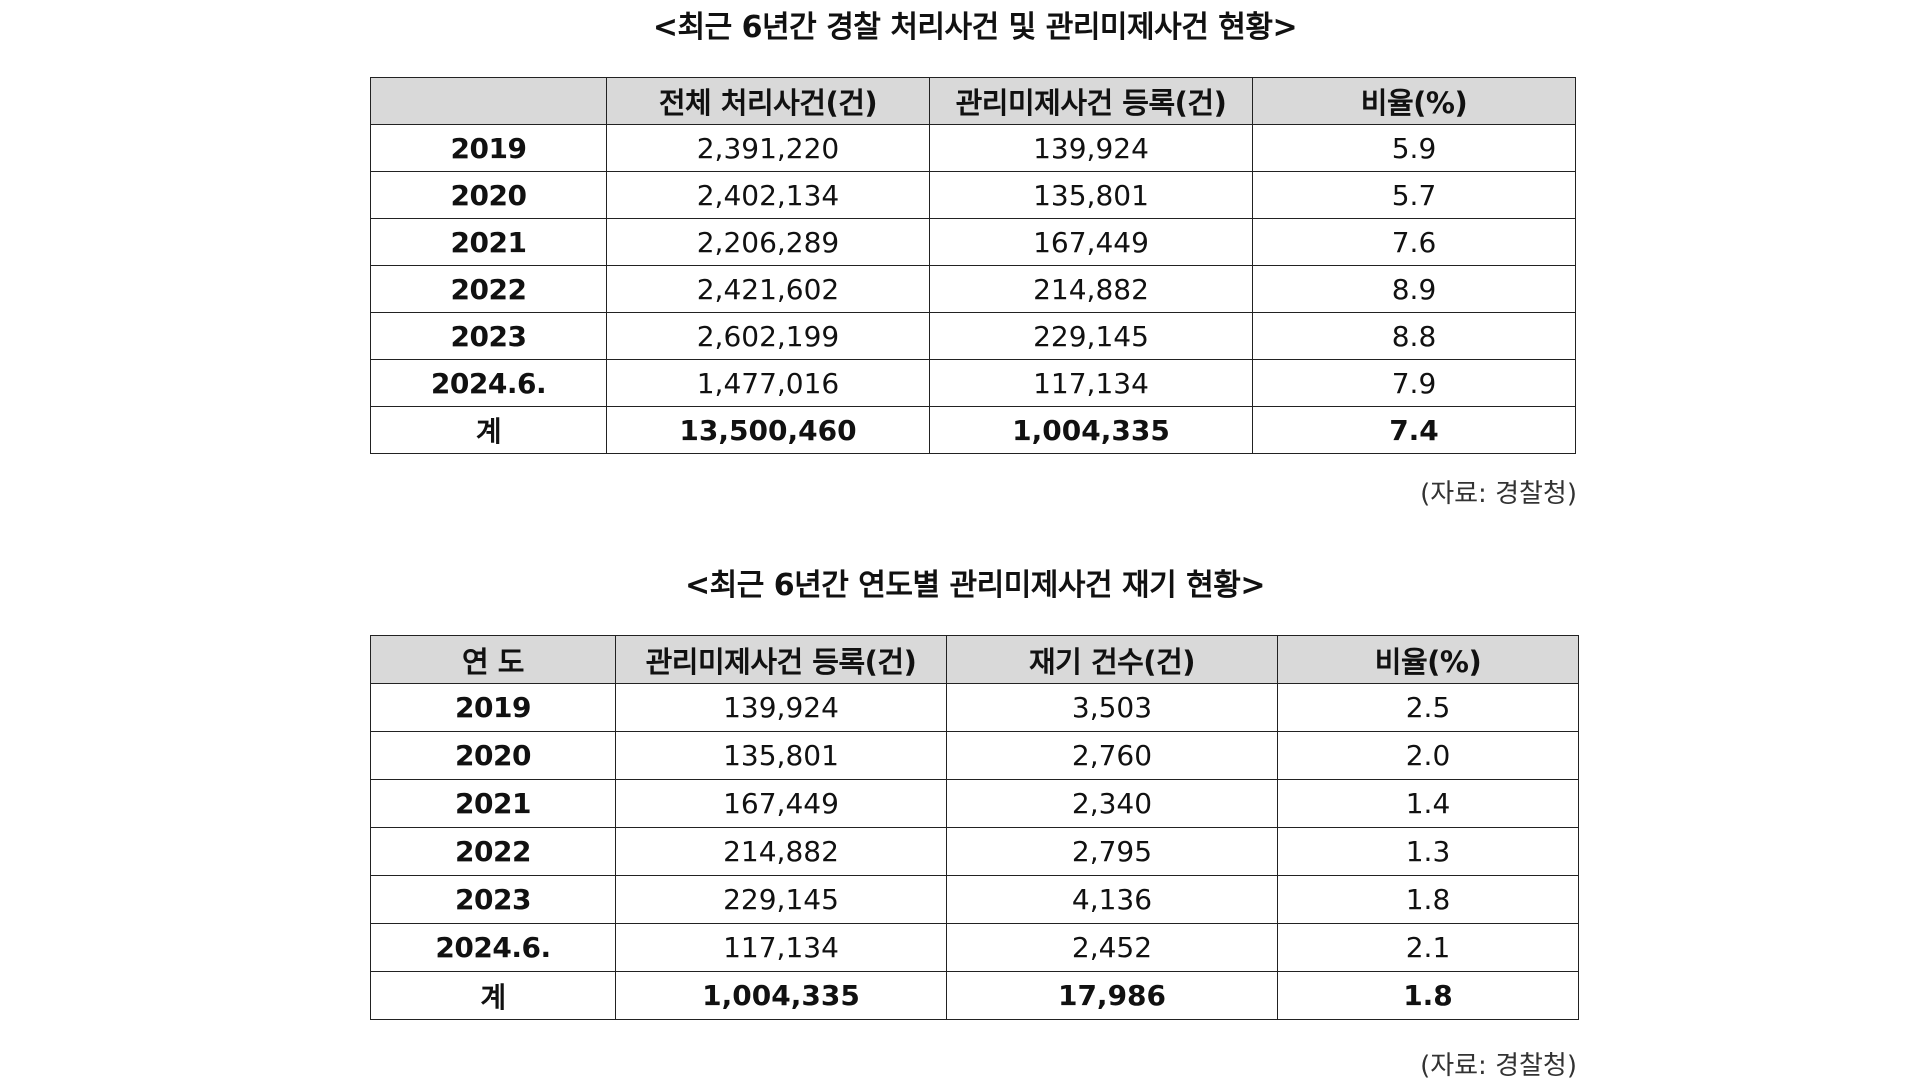 This screenshot has width=1920, height=1081. I want to click on ratio-cell: 8.8, so click(1414, 336).